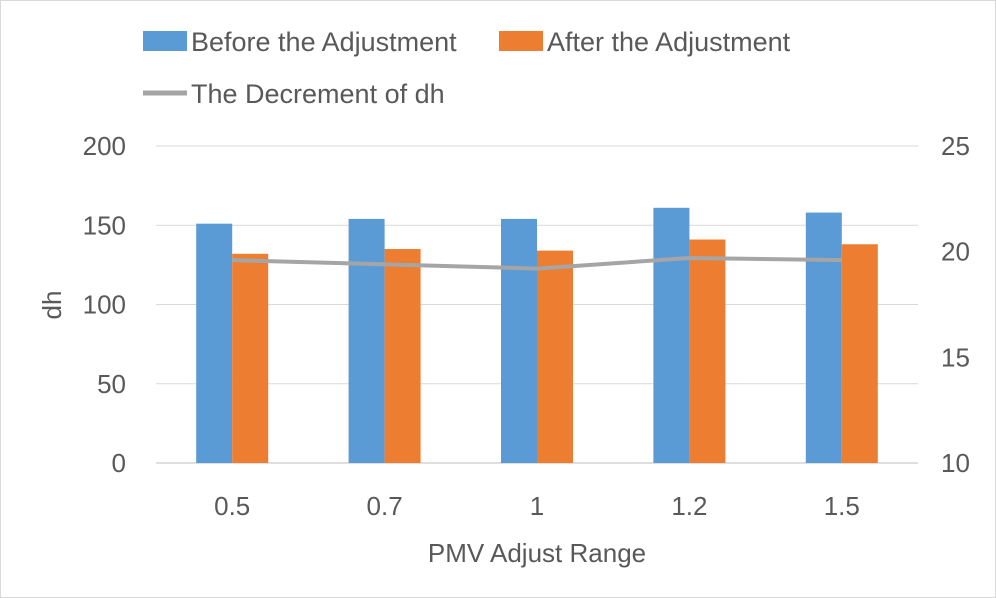  What do you see at coordinates (521, 41) in the screenshot?
I see `legend-swatch-after` at bounding box center [521, 41].